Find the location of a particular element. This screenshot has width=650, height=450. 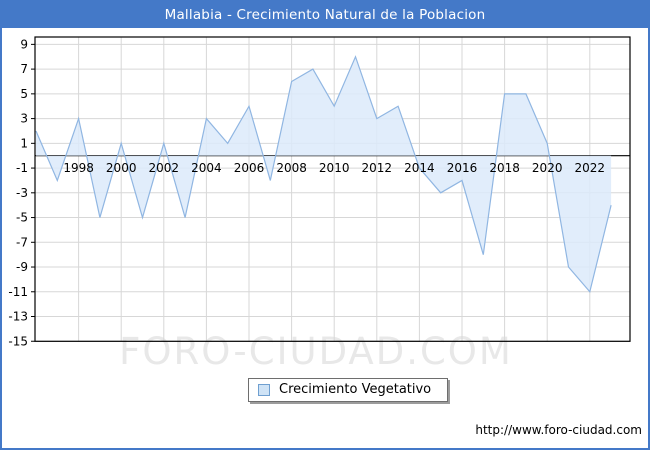

y-tick-label: -1 is located at coordinates (22, 168).